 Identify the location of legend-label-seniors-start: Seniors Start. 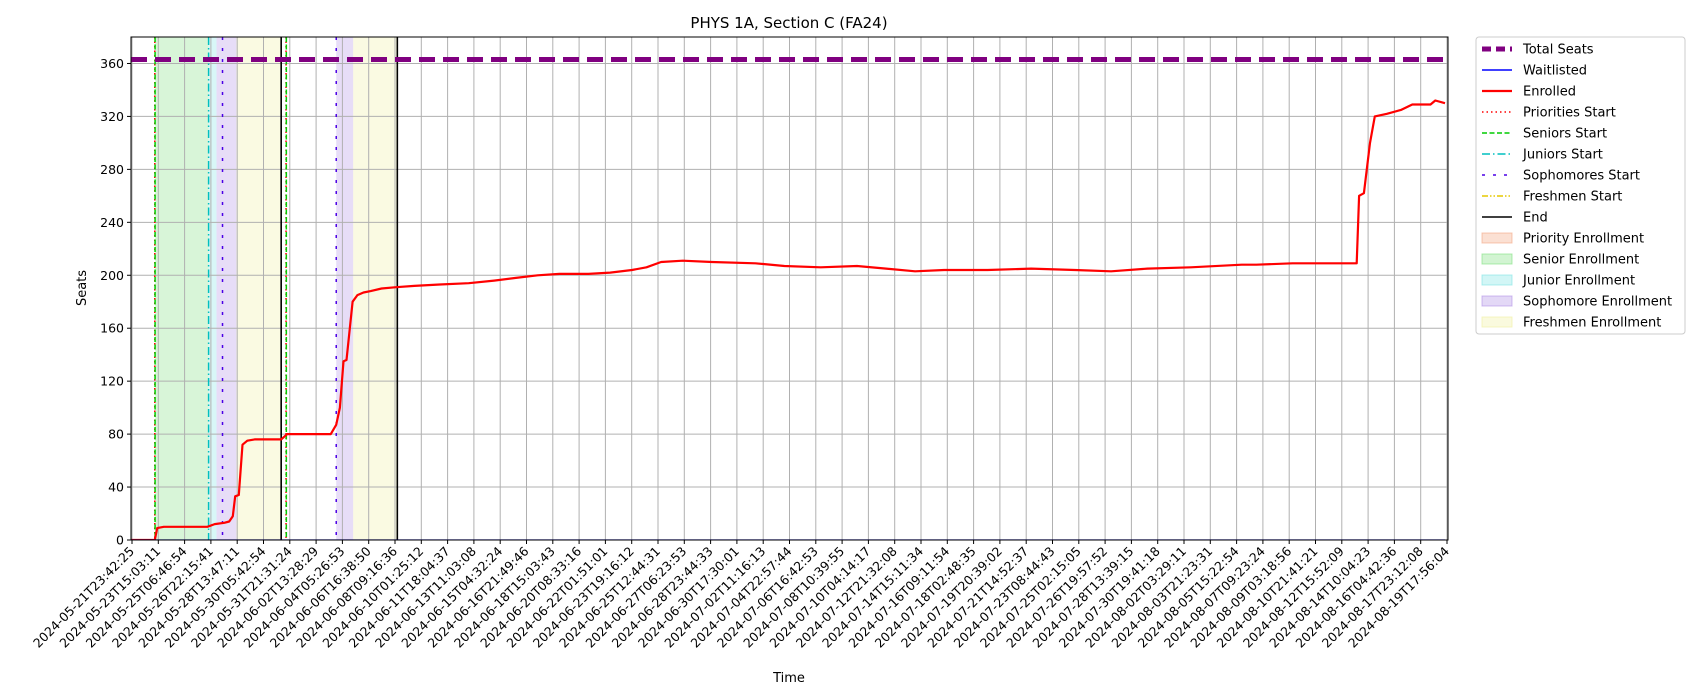
(1565, 134).